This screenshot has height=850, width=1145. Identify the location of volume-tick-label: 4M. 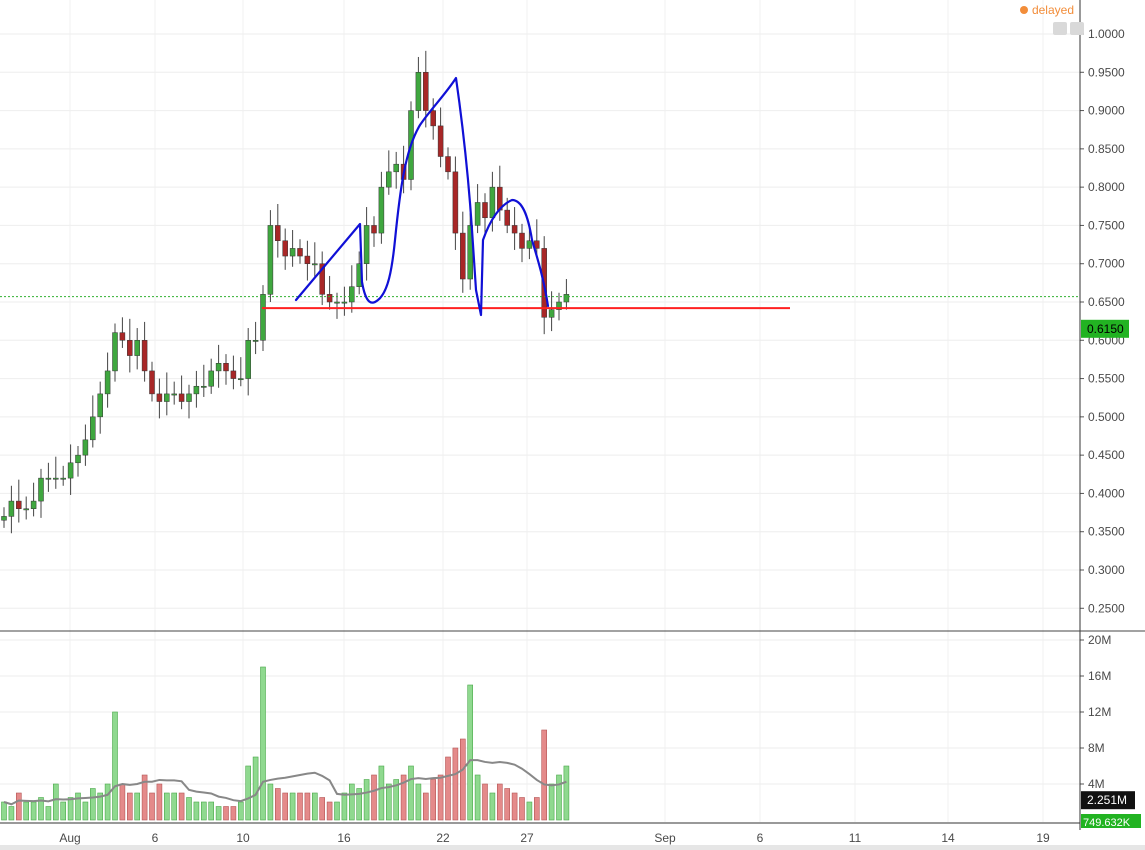
(1096, 784).